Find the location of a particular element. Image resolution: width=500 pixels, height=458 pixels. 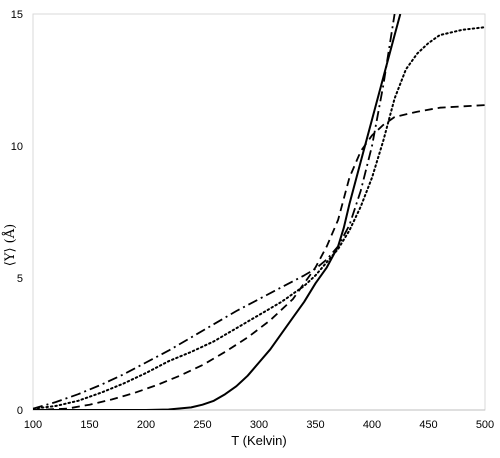

x-tick-label: 250 is located at coordinates (202, 425).